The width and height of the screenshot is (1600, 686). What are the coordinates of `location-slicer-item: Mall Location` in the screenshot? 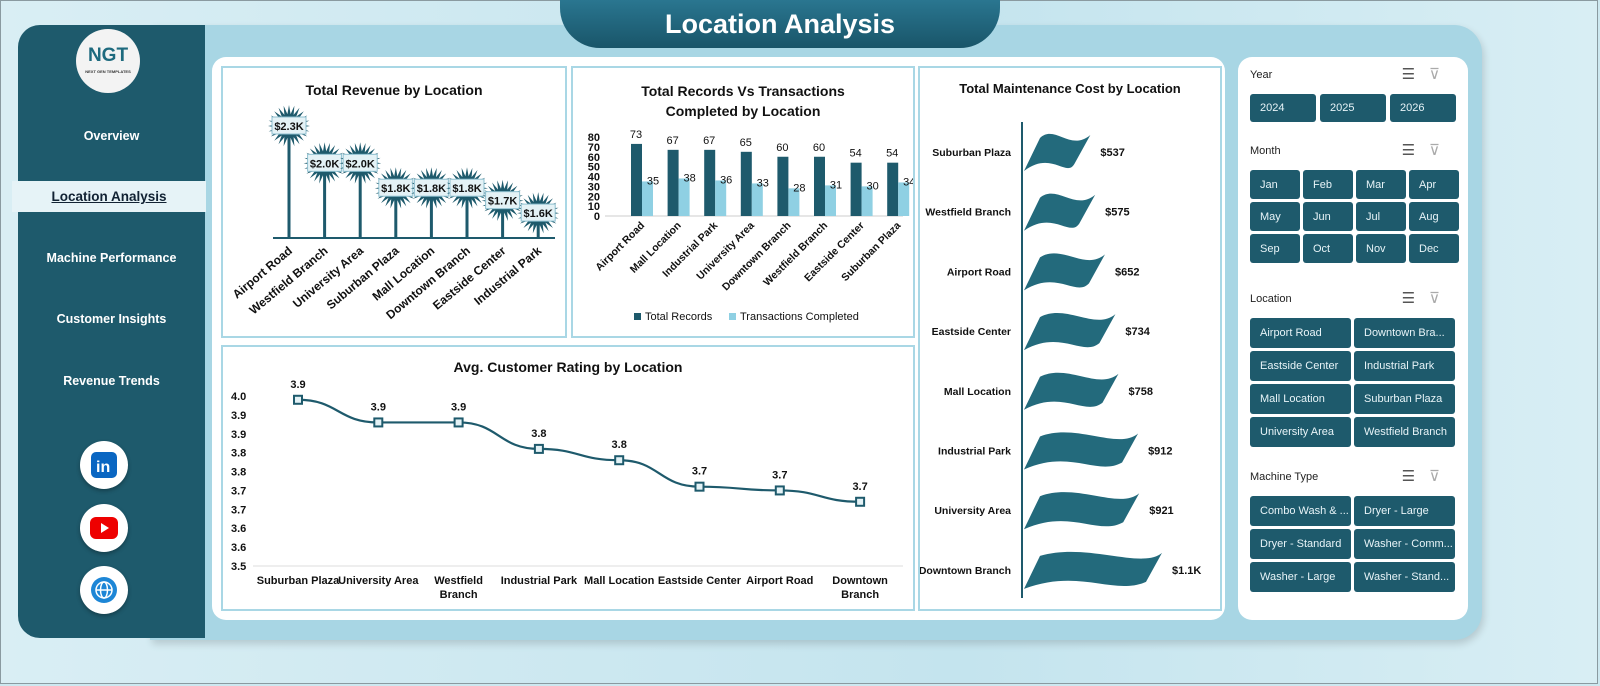 It's located at (1300, 399).